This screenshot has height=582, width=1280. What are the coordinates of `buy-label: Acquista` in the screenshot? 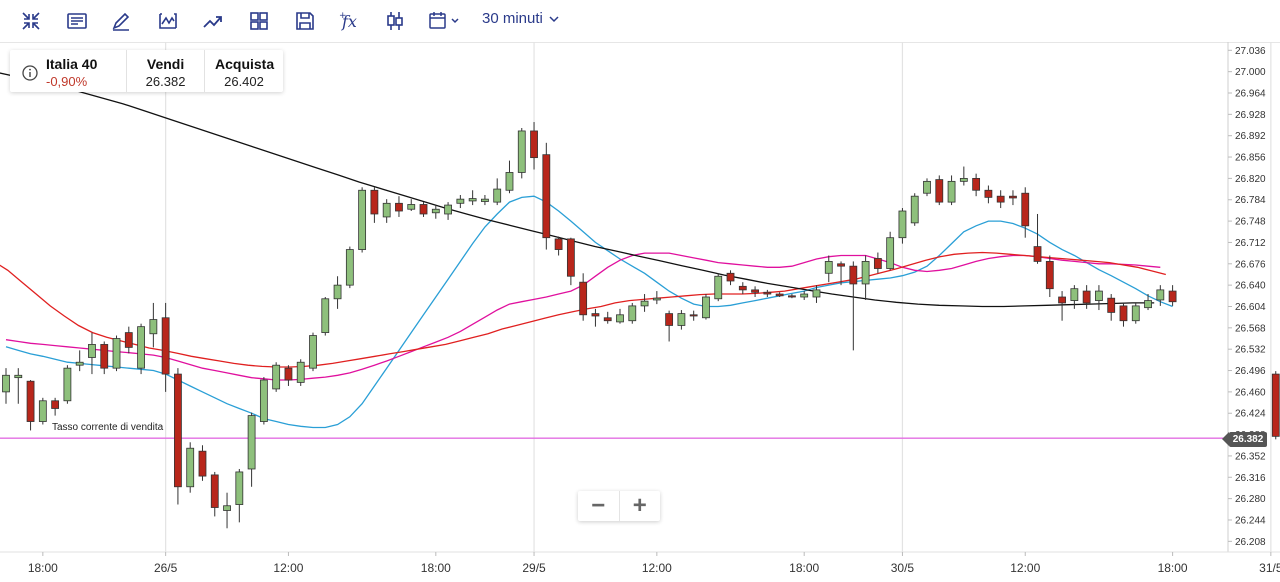 It's located at (245, 64).